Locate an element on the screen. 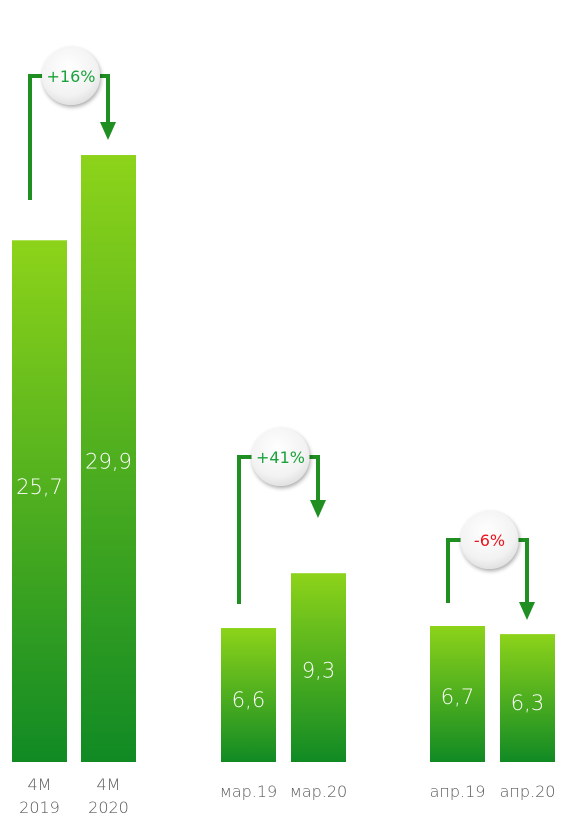  category-label: 2019 is located at coordinates (39, 807).